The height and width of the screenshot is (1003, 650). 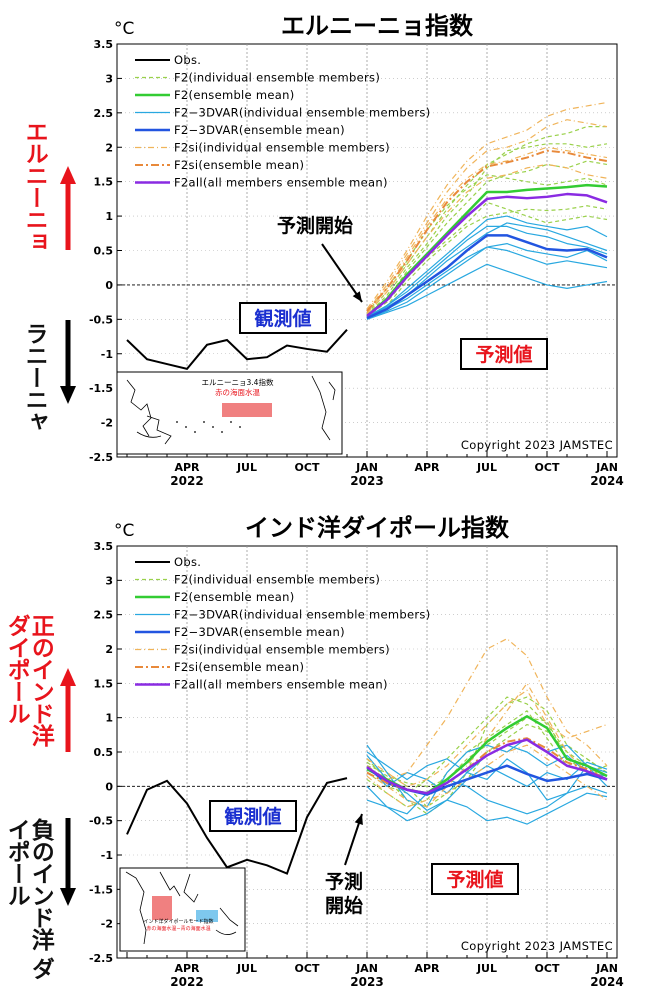 What do you see at coordinates (104, 615) in the screenshot?
I see `p2-y-tick-label: 2.5` at bounding box center [104, 615].